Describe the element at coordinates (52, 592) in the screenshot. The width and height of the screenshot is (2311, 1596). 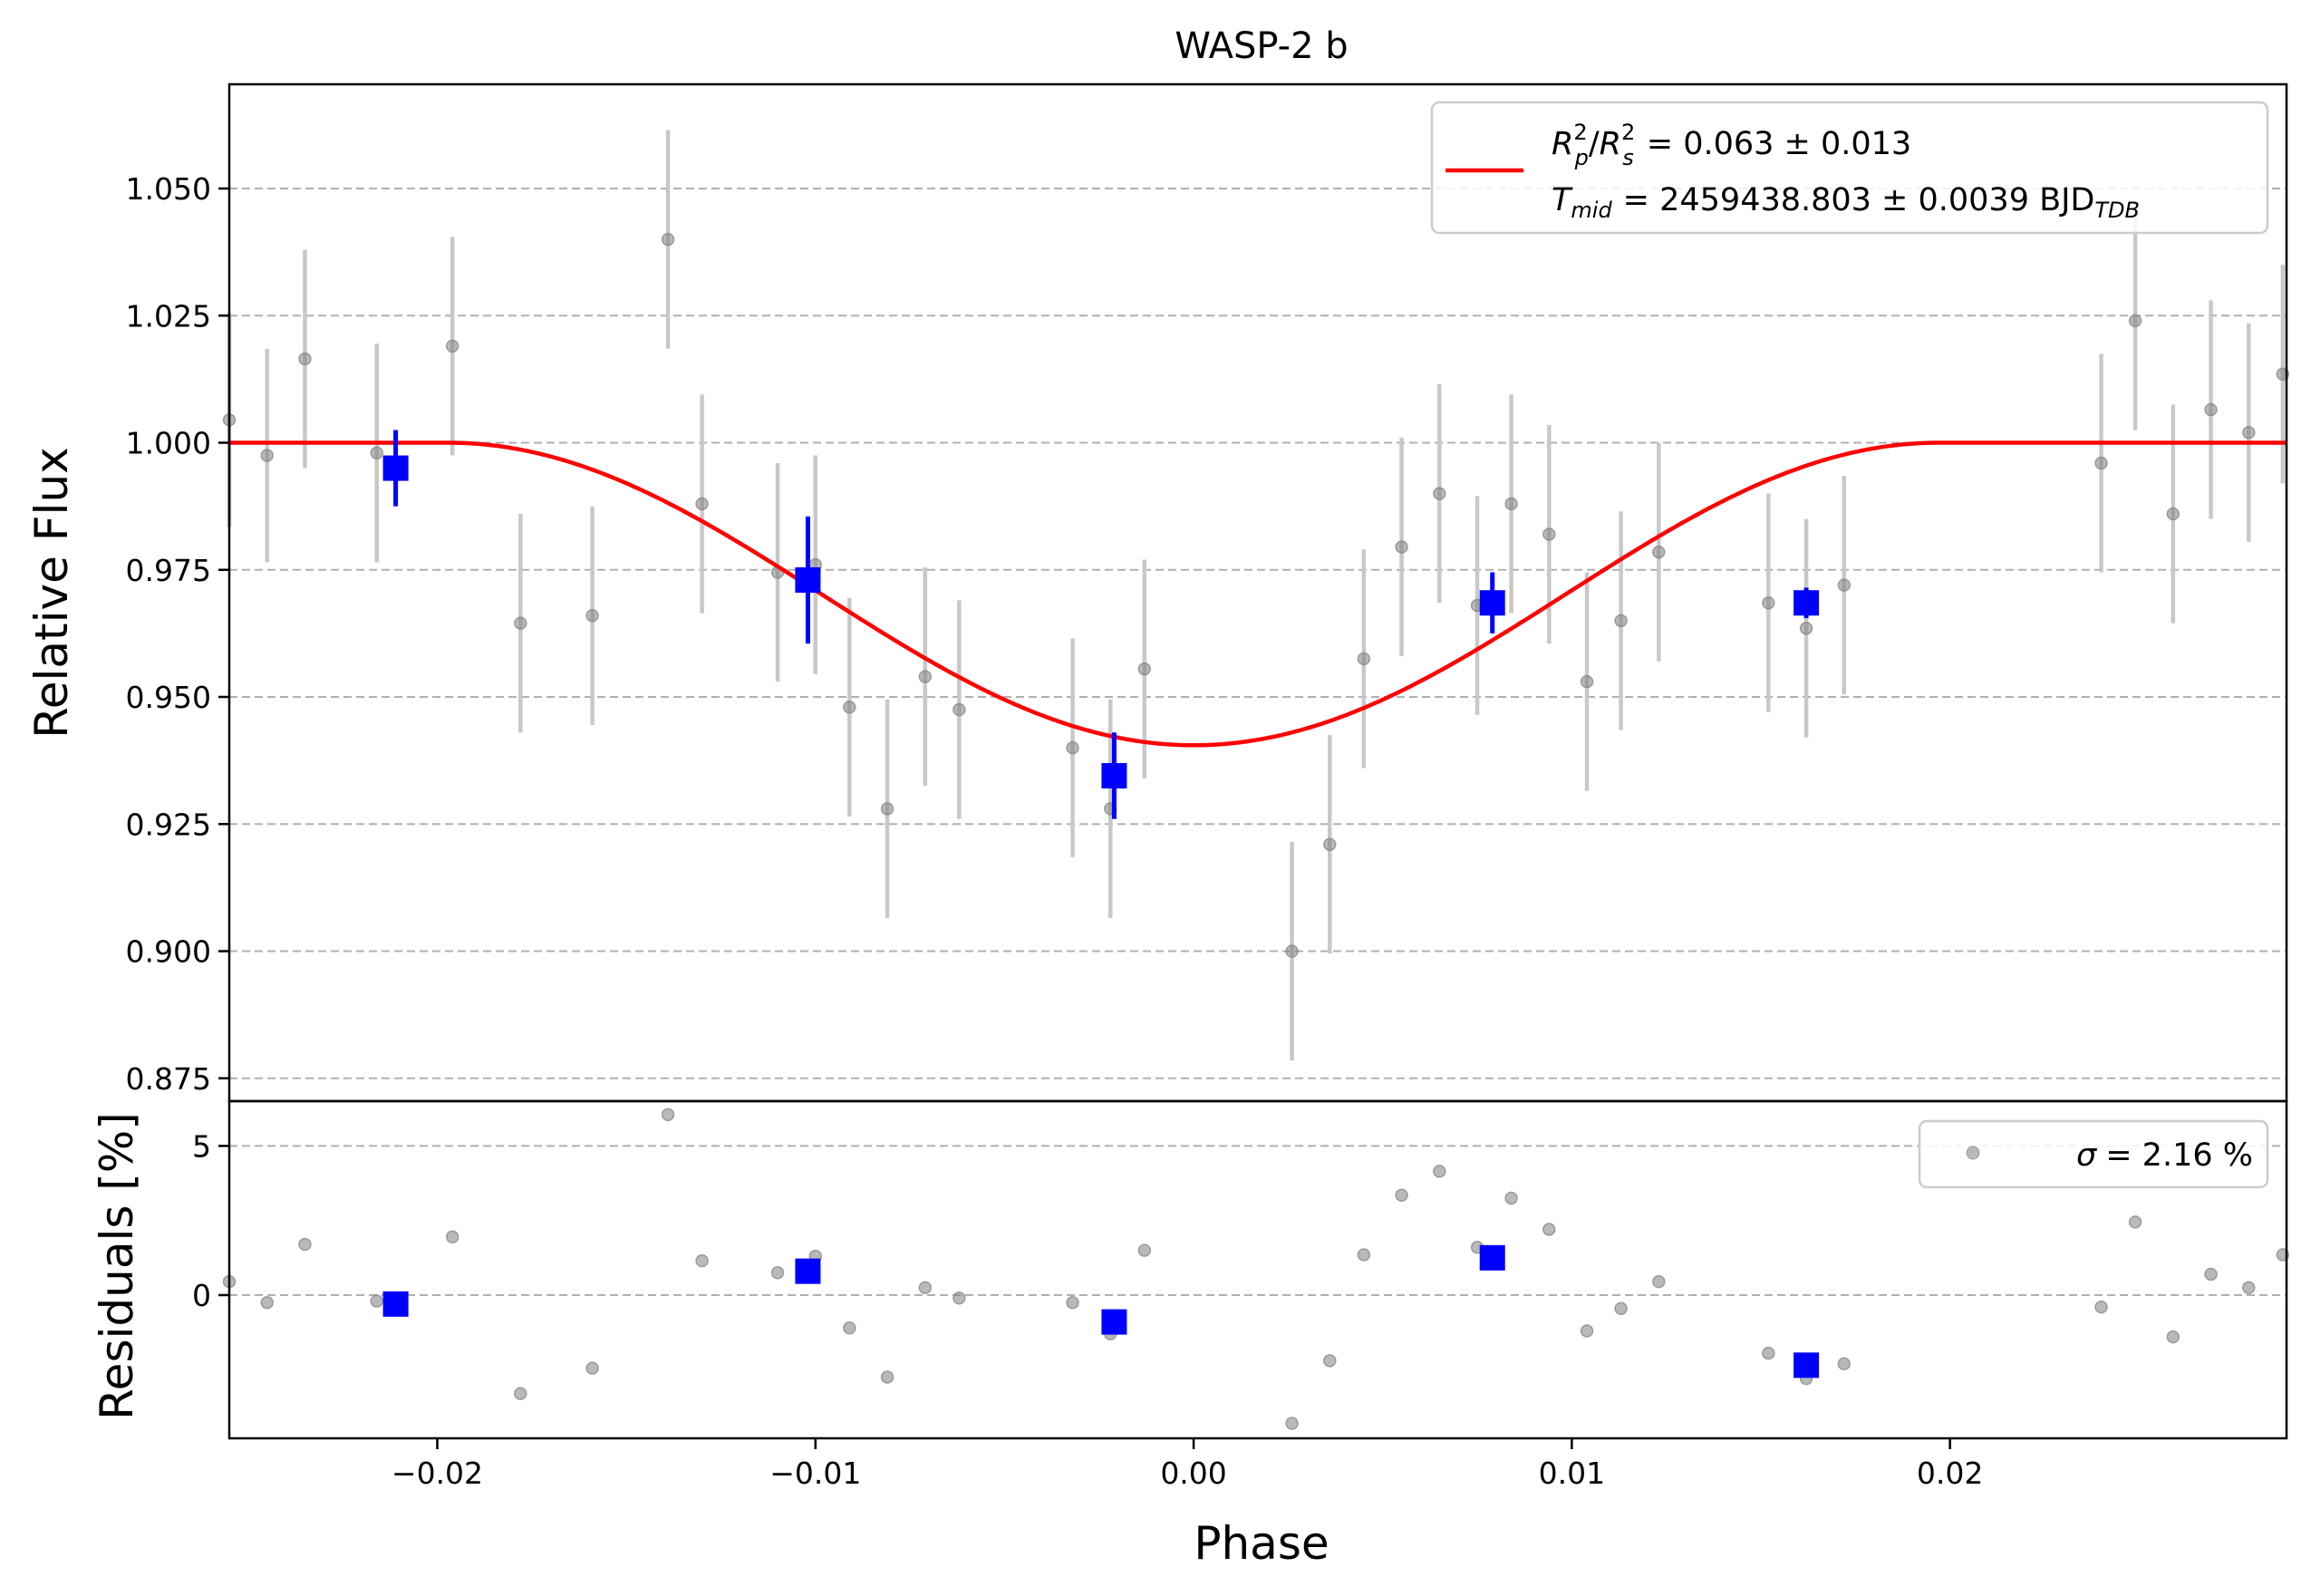
I see `top-y-axis-label: Relative Flux` at that location.